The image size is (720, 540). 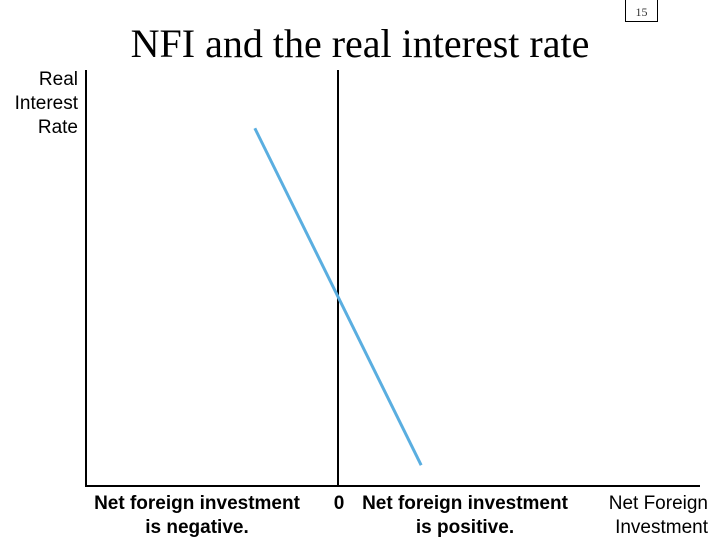 What do you see at coordinates (46, 103) in the screenshot?
I see `y-axis-label: Real Interest Rate` at bounding box center [46, 103].